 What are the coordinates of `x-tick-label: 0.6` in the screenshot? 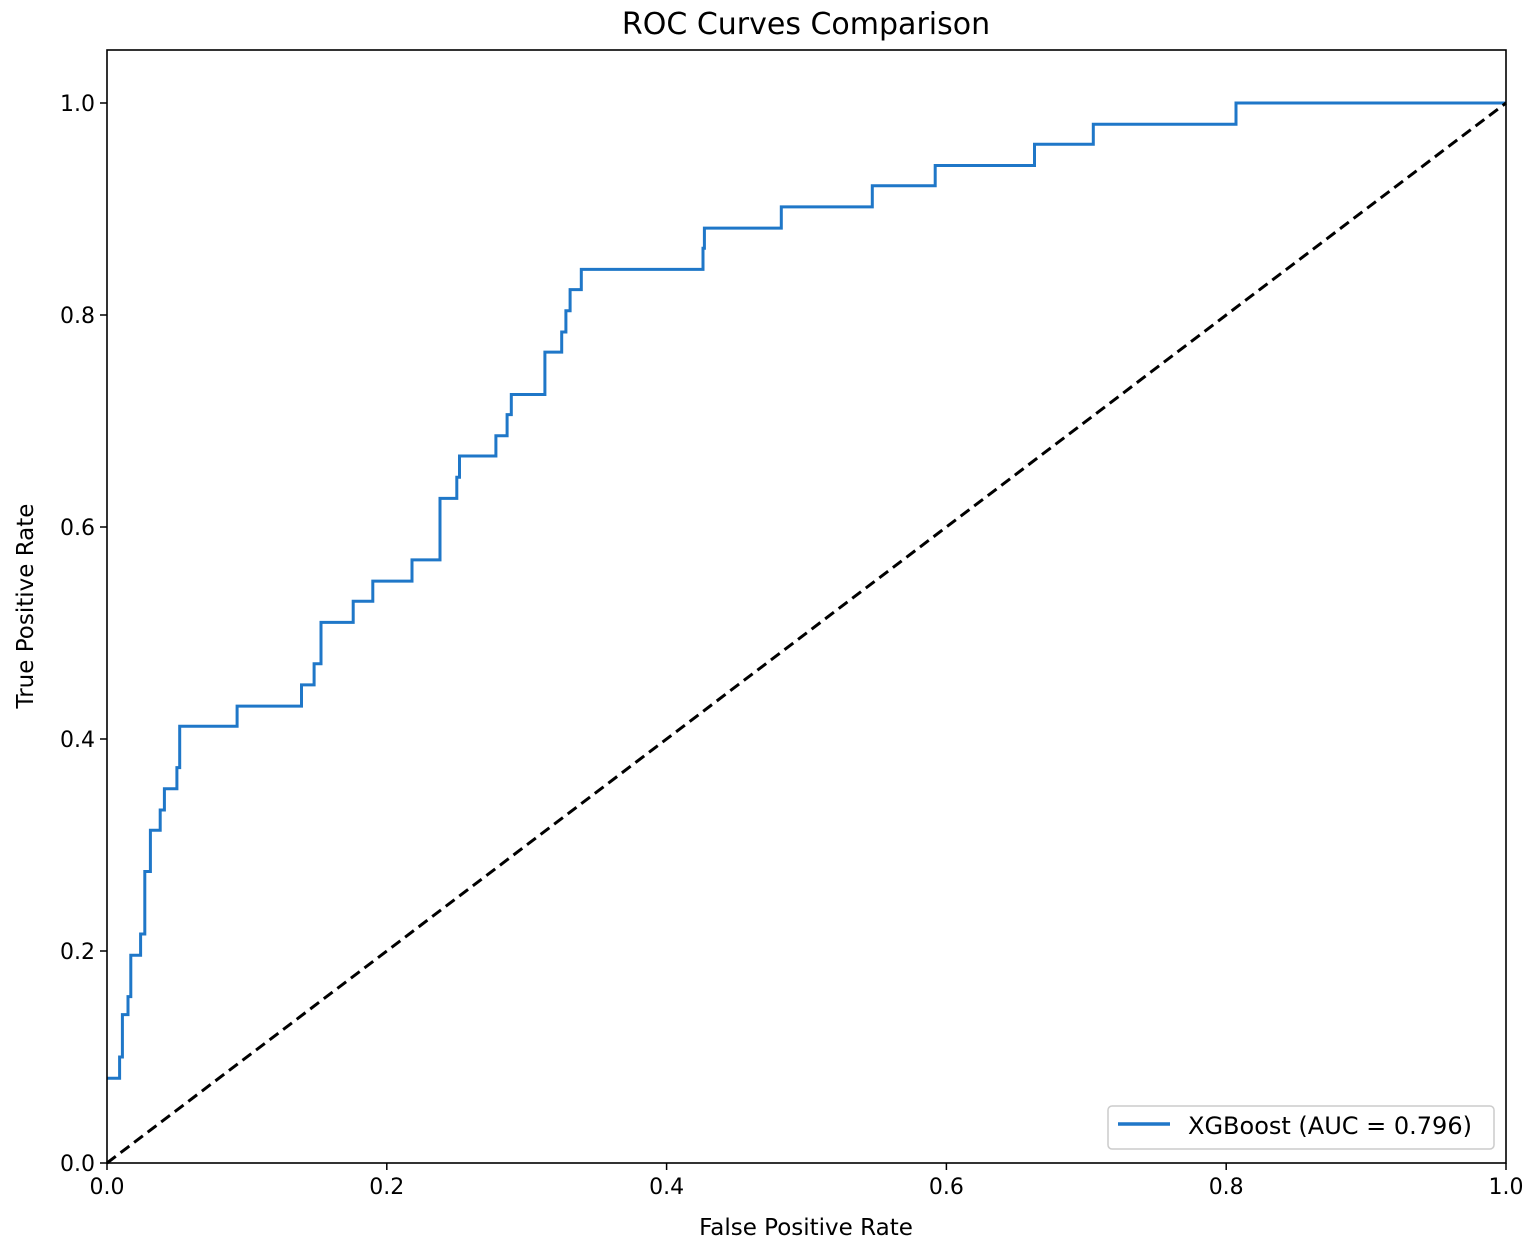 It's located at (946, 1187).